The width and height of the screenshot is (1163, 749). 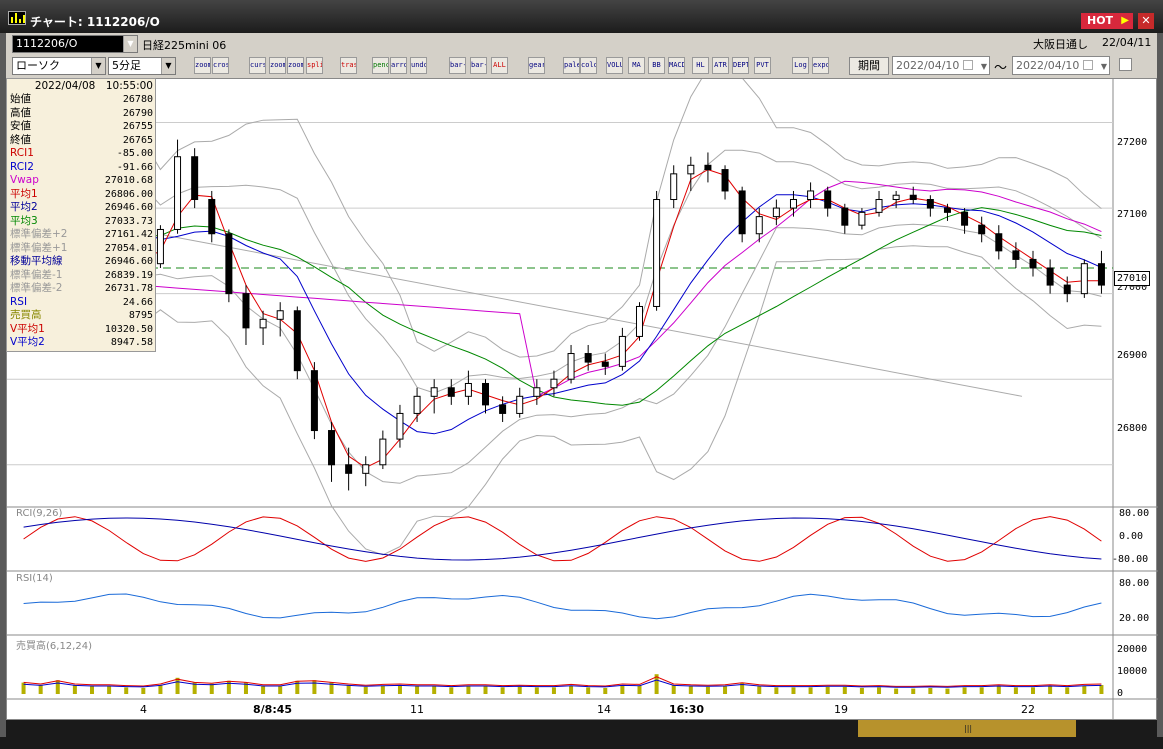 What do you see at coordinates (1120, 693) in the screenshot?
I see `volume-tick: 0` at bounding box center [1120, 693].